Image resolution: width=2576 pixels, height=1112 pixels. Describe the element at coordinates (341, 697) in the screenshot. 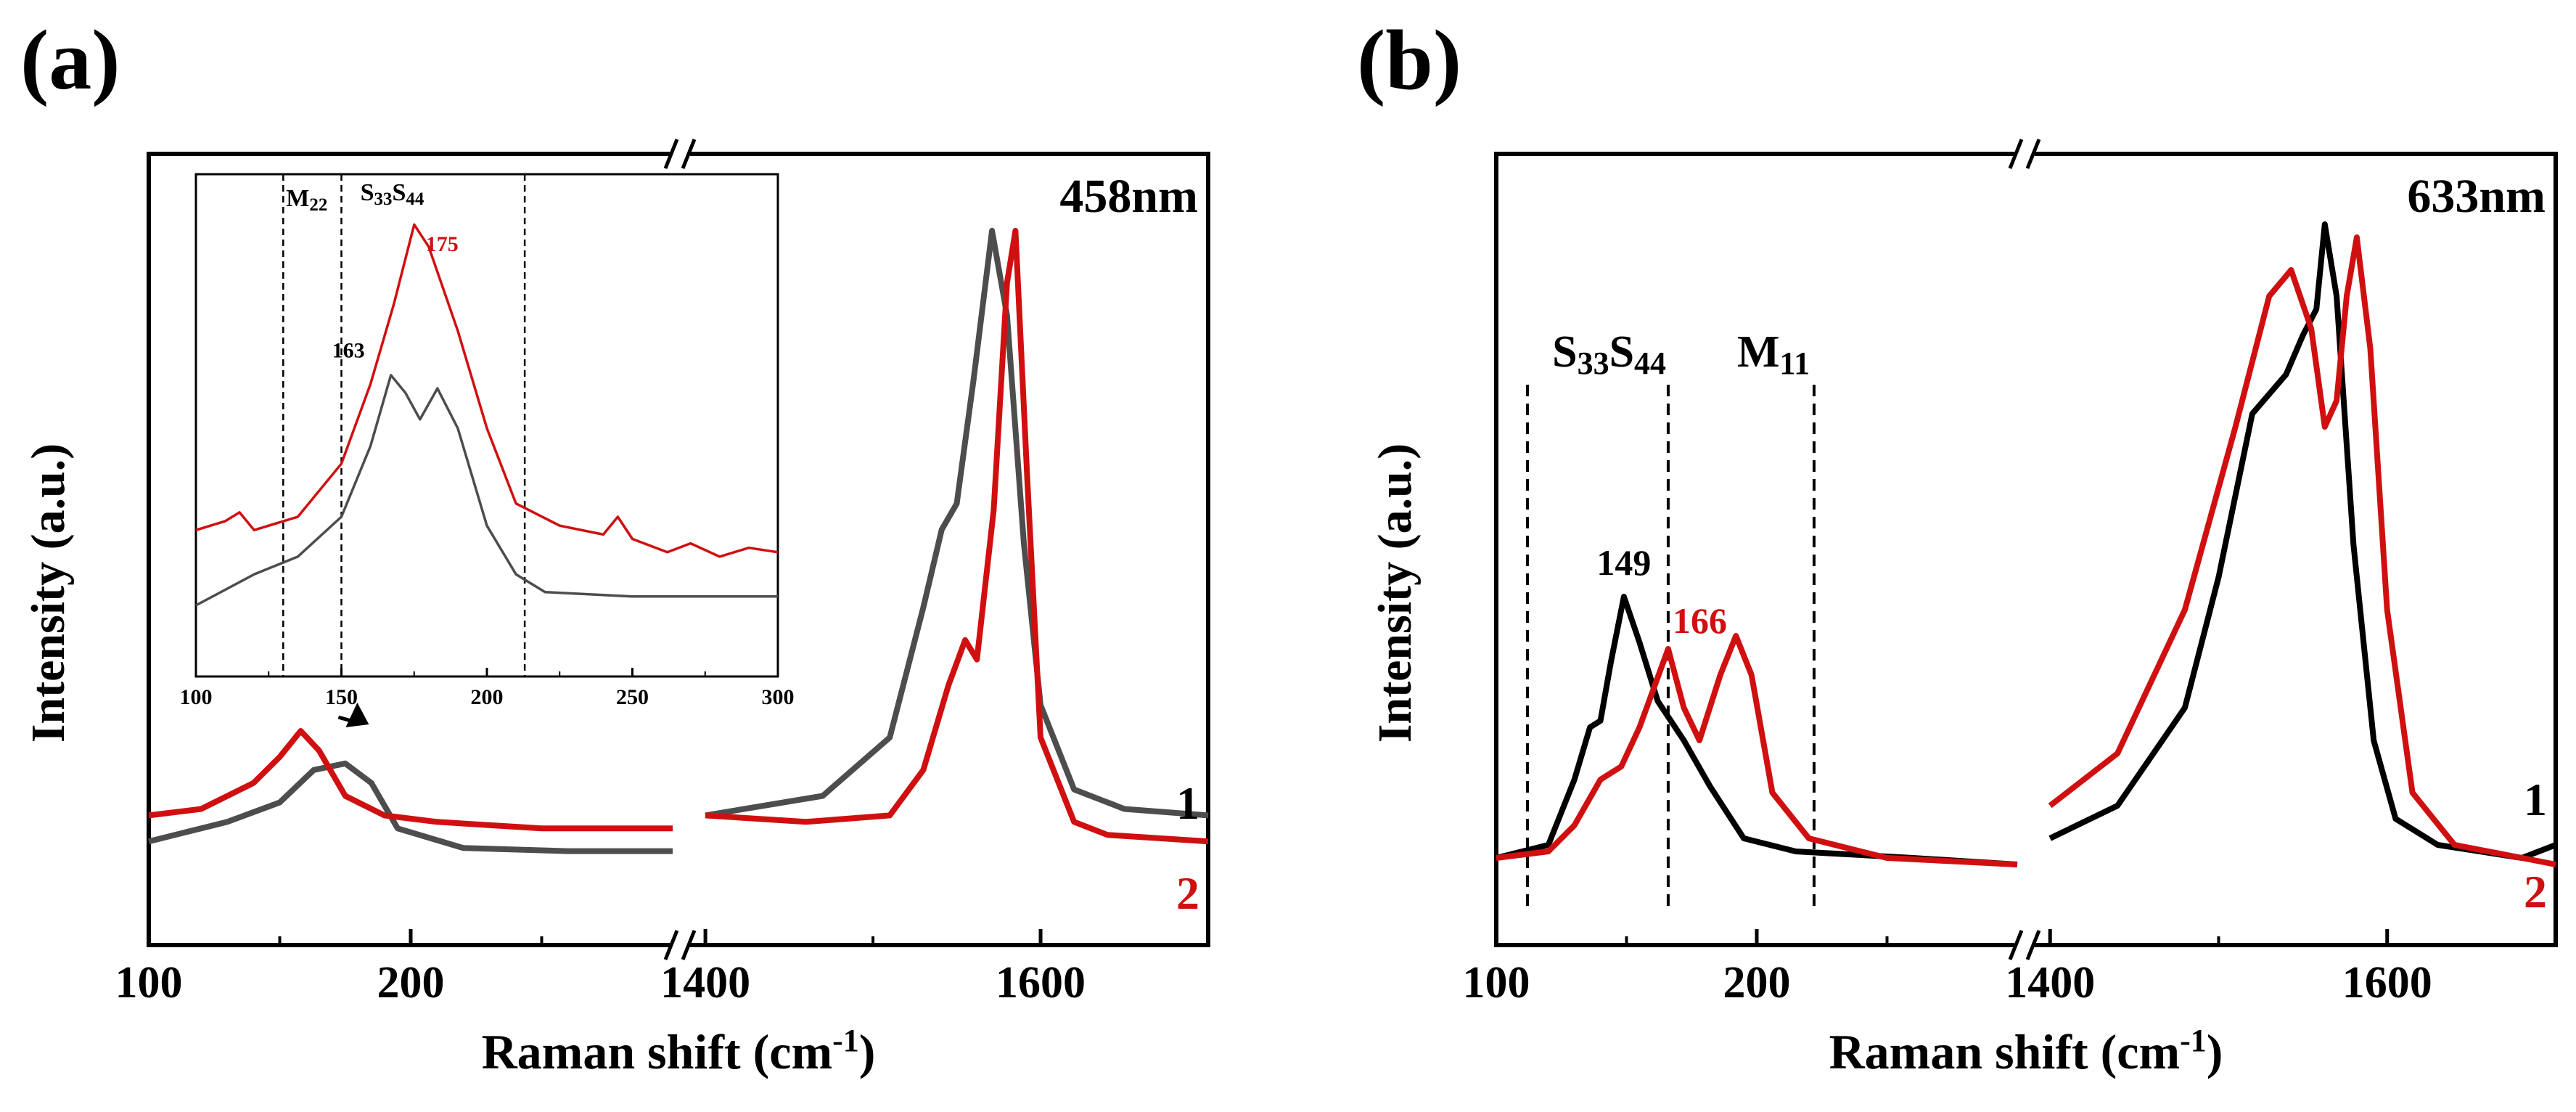

I see `inset-x-tick-label: 150` at that location.